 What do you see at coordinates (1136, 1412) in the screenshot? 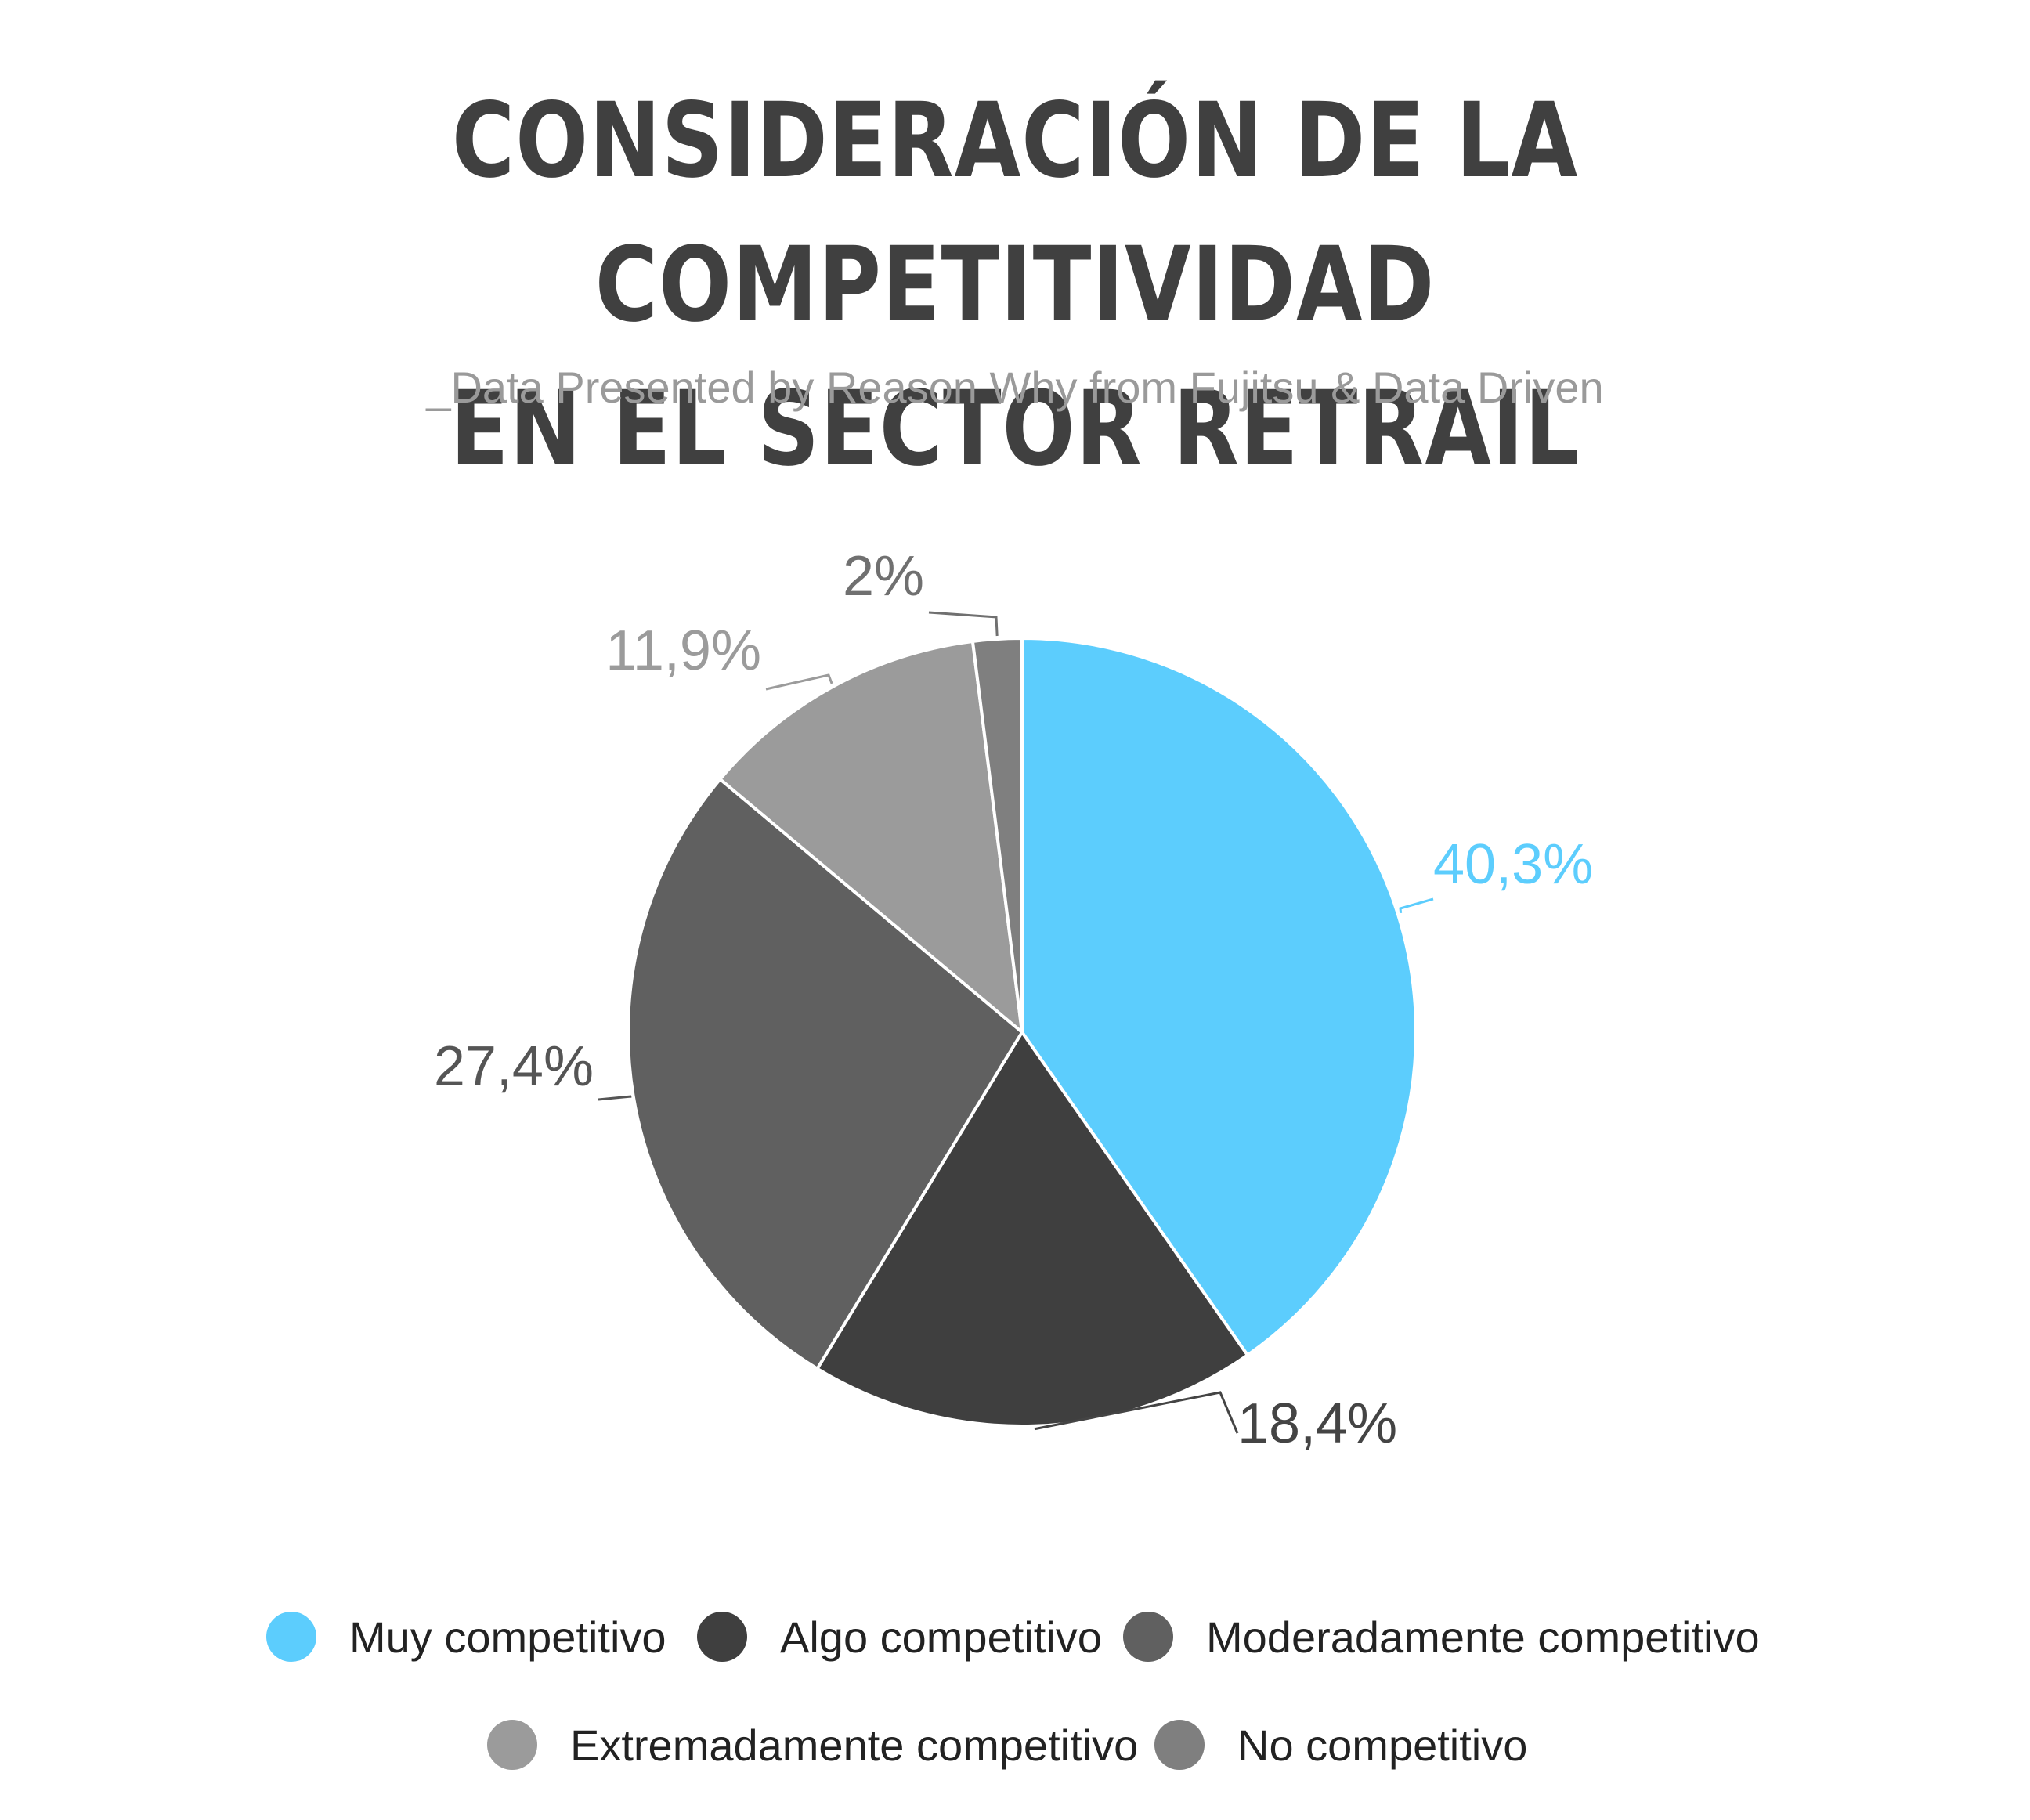
I see `leader-line-algo-competitivo` at bounding box center [1136, 1412].